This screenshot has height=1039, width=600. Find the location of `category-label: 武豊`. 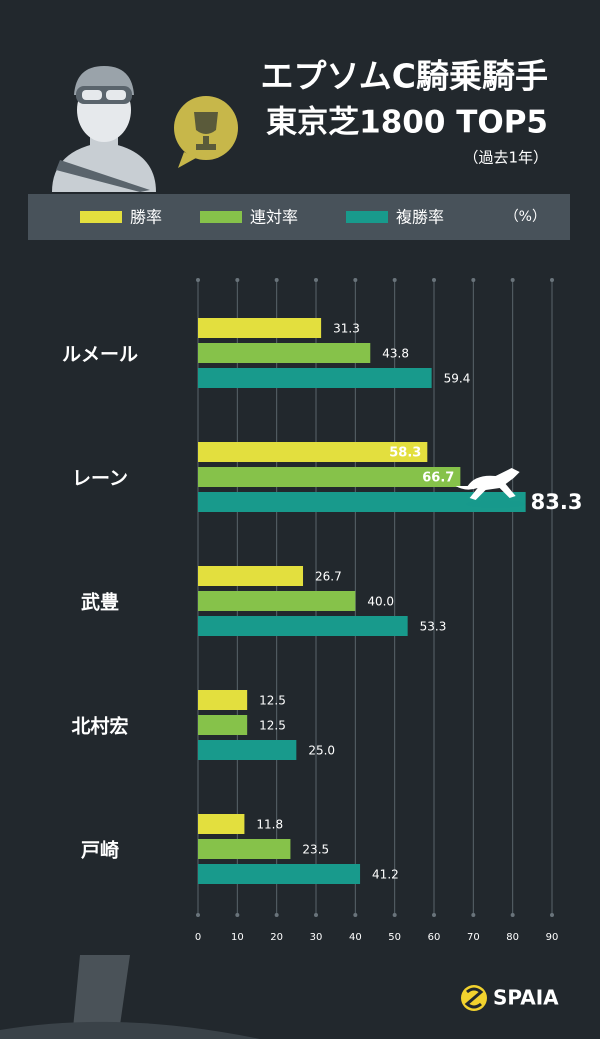

category-label: 武豊 is located at coordinates (100, 602).